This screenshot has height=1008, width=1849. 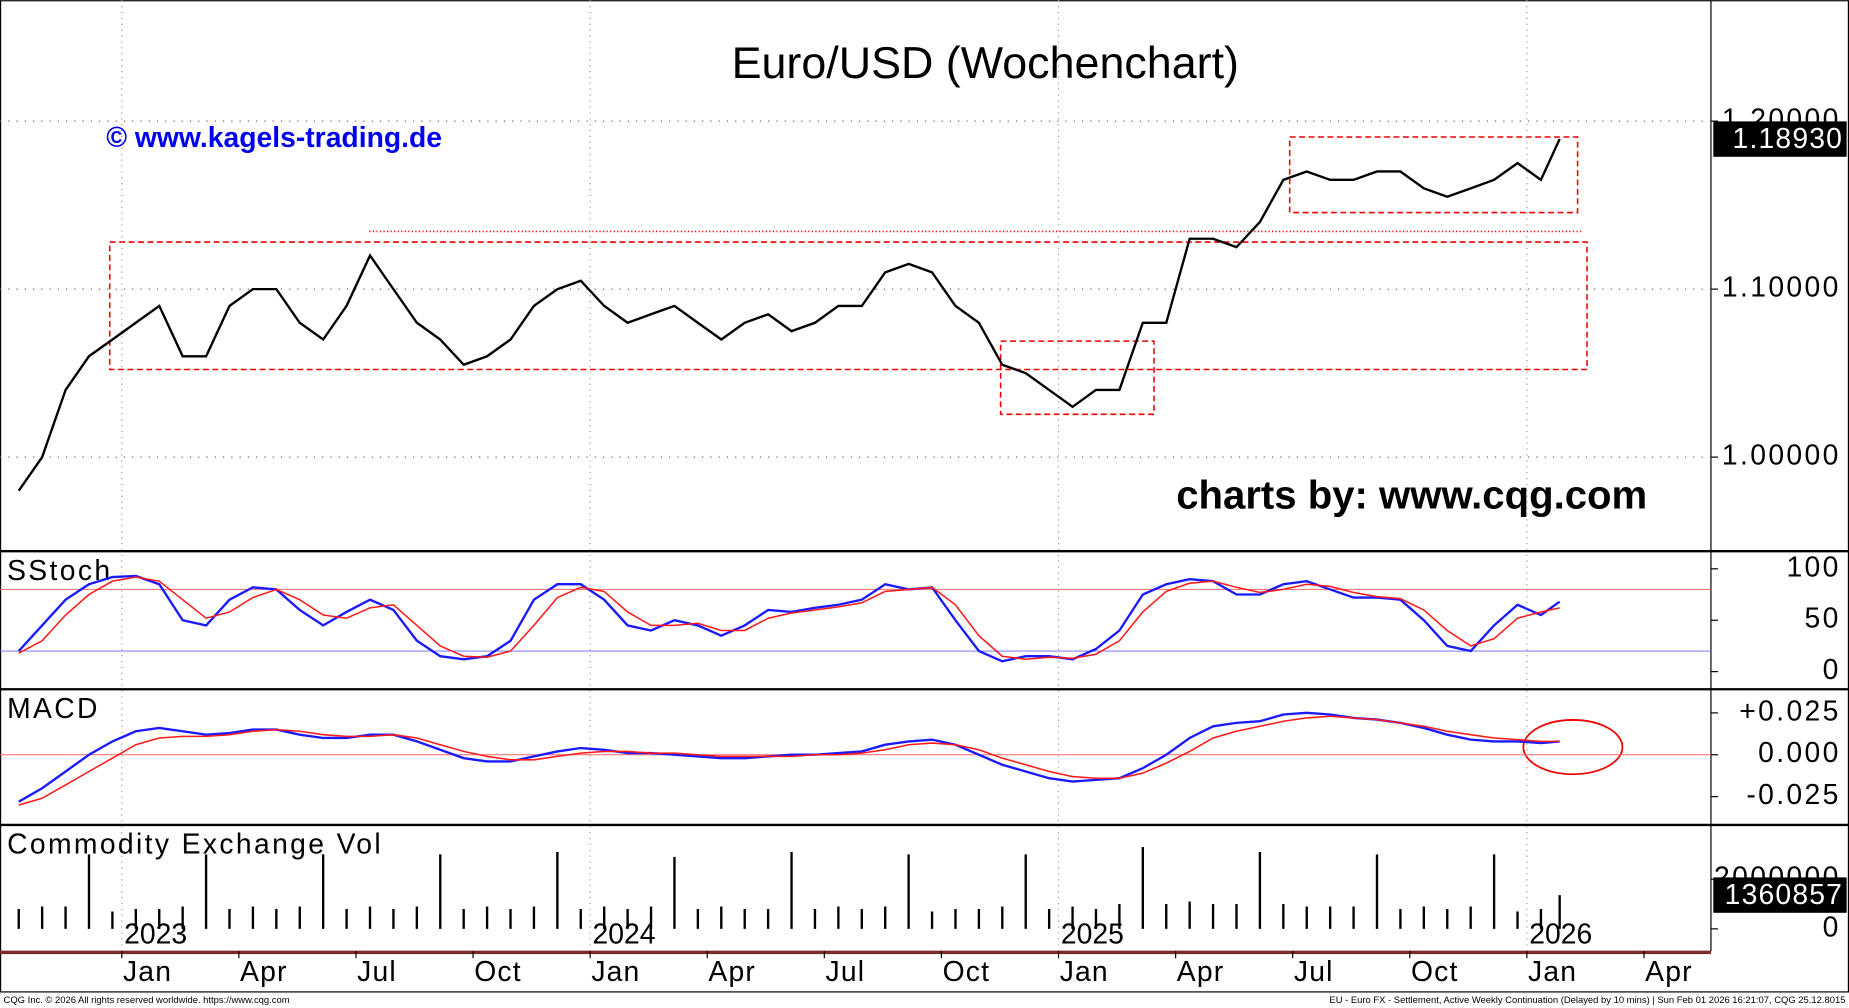 What do you see at coordinates (1573, 747) in the screenshot?
I see `highlight-ellipse` at bounding box center [1573, 747].